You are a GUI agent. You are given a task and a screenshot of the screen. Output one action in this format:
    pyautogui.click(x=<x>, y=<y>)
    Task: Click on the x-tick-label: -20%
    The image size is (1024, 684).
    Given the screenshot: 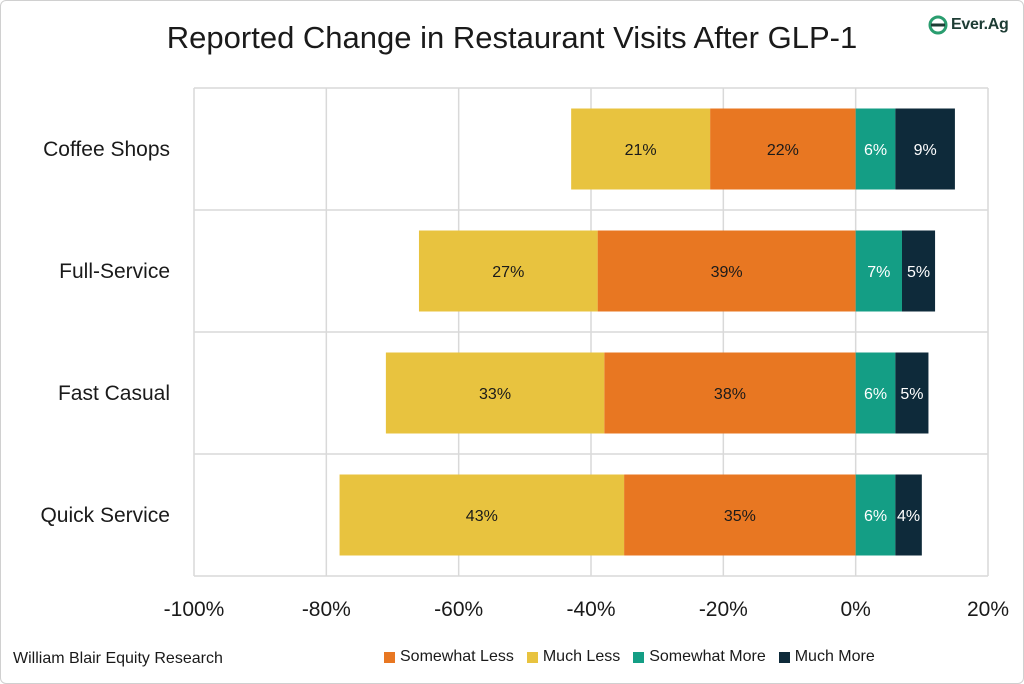 What is the action you would take?
    pyautogui.click(x=723, y=609)
    